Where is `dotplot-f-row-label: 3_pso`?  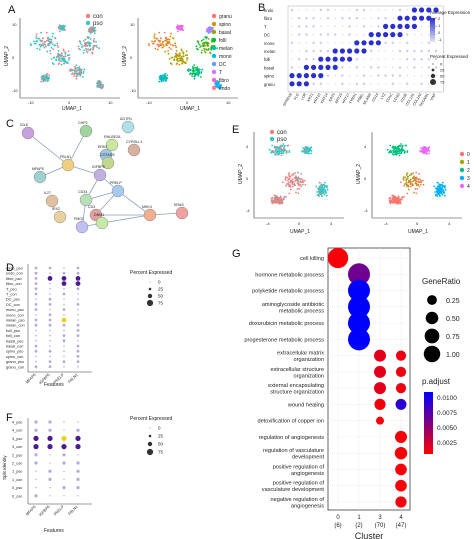
dotplot-f-row-label: 3_pso is located at coordinates (17, 439).